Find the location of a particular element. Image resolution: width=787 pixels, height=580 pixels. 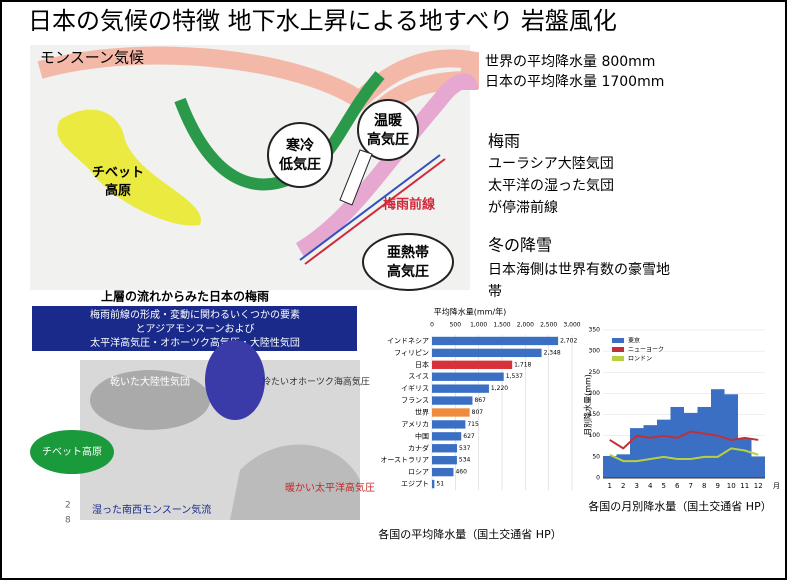

y-tick-label: 300 is located at coordinates (595, 351).